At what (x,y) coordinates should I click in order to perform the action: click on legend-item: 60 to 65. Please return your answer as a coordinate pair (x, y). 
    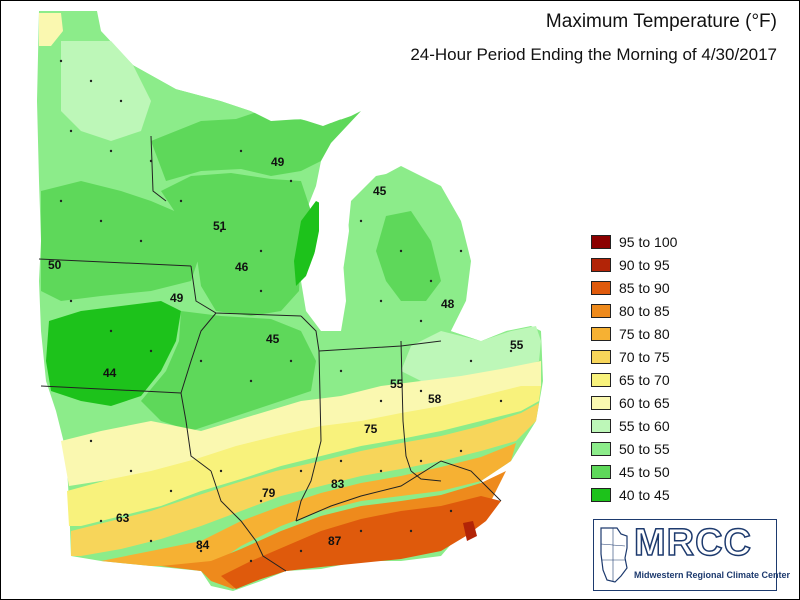
    Looking at the image, I should click on (634, 402).